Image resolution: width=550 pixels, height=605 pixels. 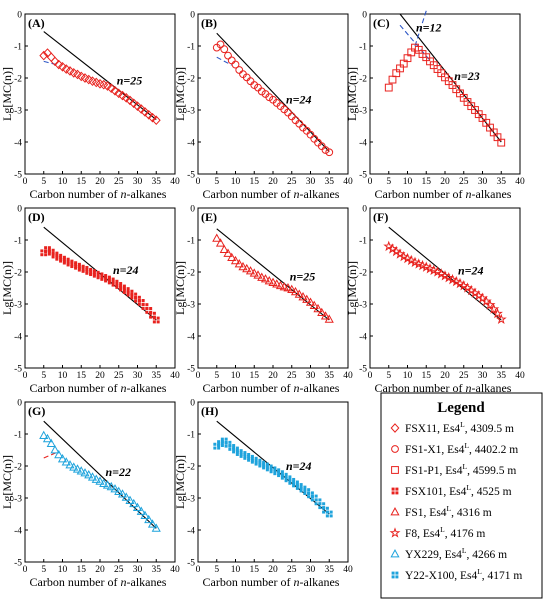 I want to click on panel-label: (F), so click(x=380, y=217).